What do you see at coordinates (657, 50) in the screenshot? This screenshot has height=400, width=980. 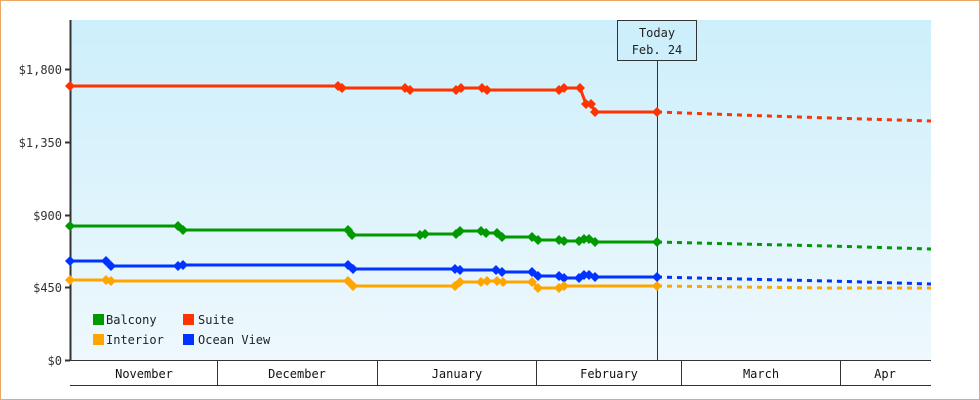 I see `today-date: Feb. 24` at bounding box center [657, 50].